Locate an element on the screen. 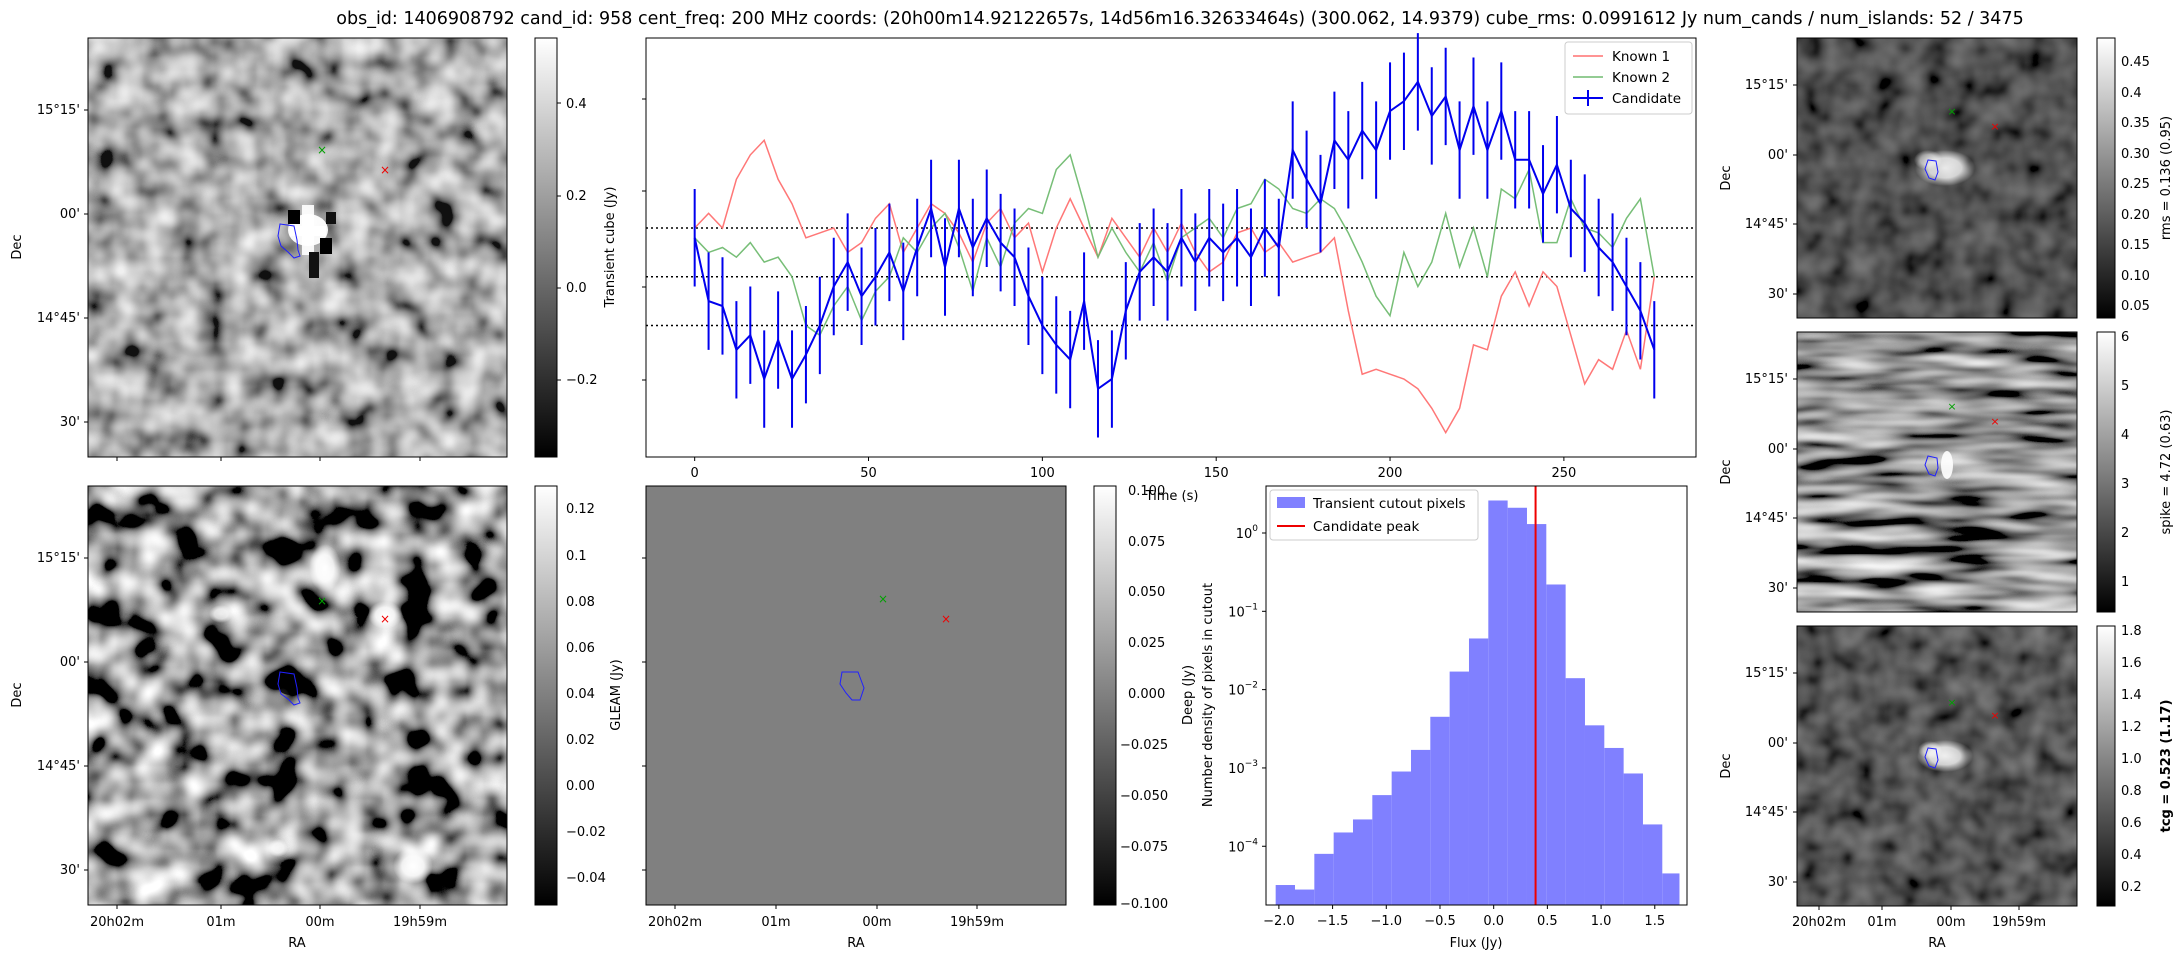  rms-panel: × × is located at coordinates (1937, 178).